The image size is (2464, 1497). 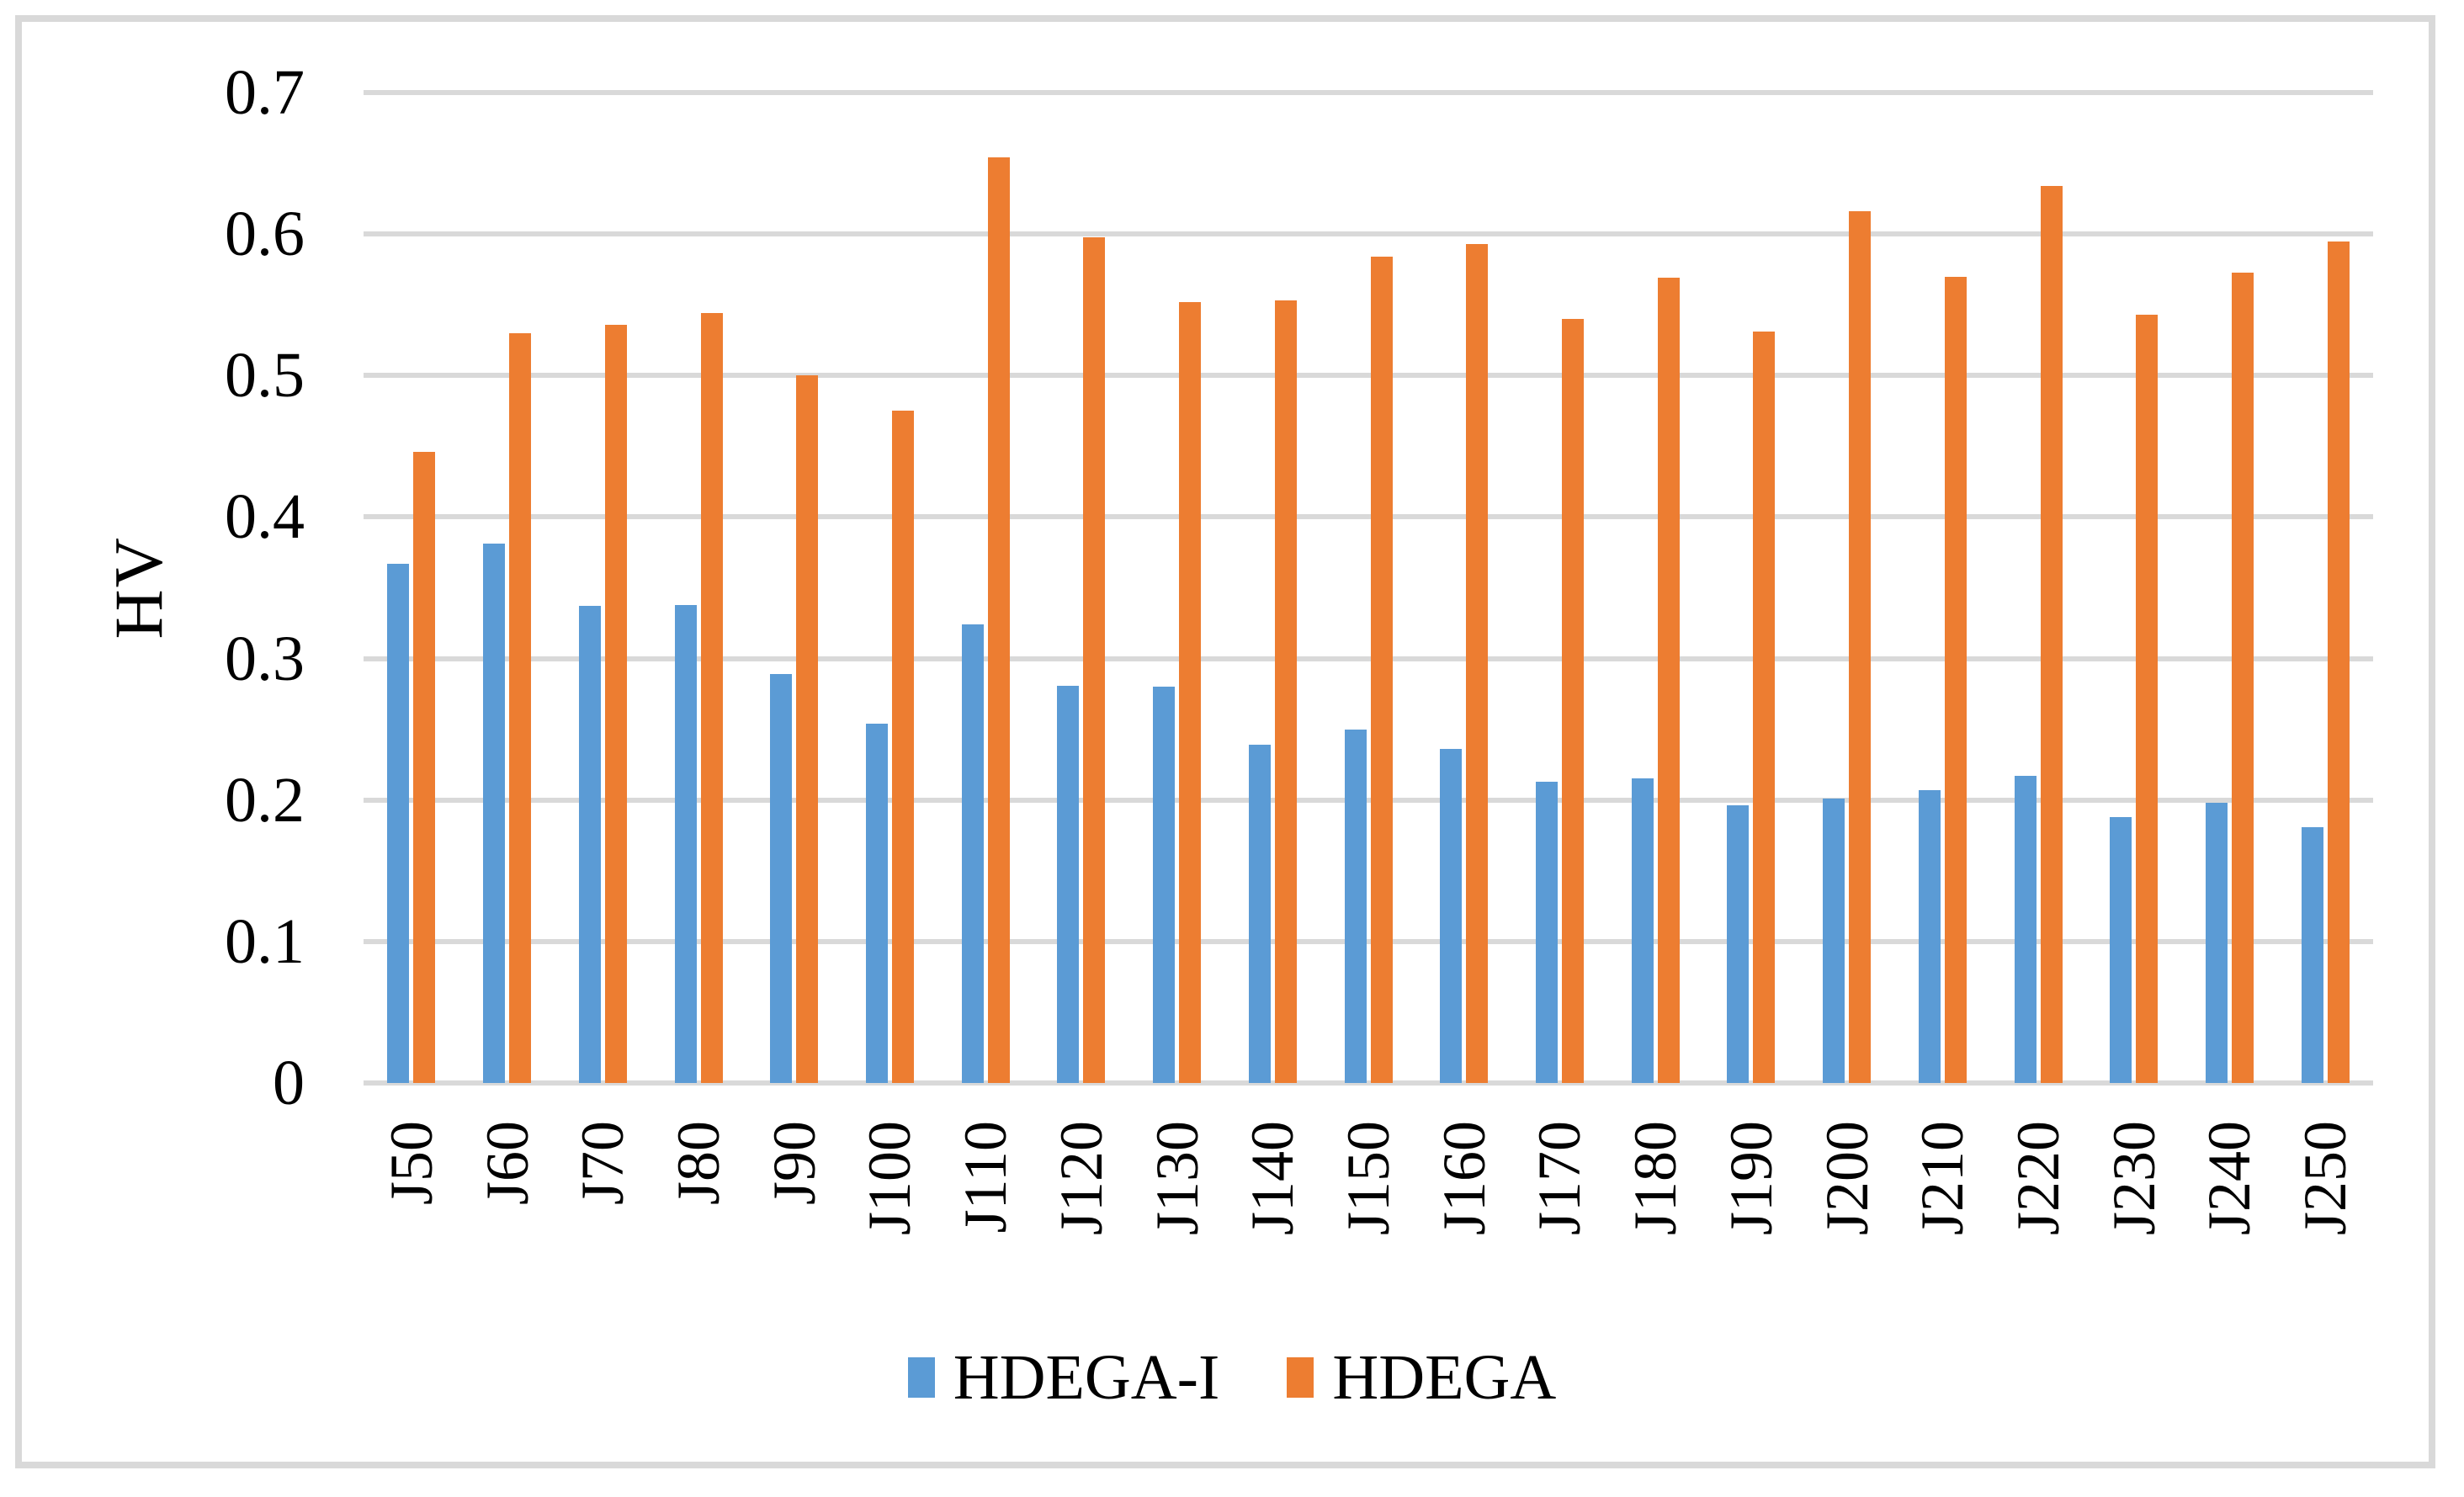 What do you see at coordinates (711, 698) in the screenshot?
I see `bar-hdega-j80` at bounding box center [711, 698].